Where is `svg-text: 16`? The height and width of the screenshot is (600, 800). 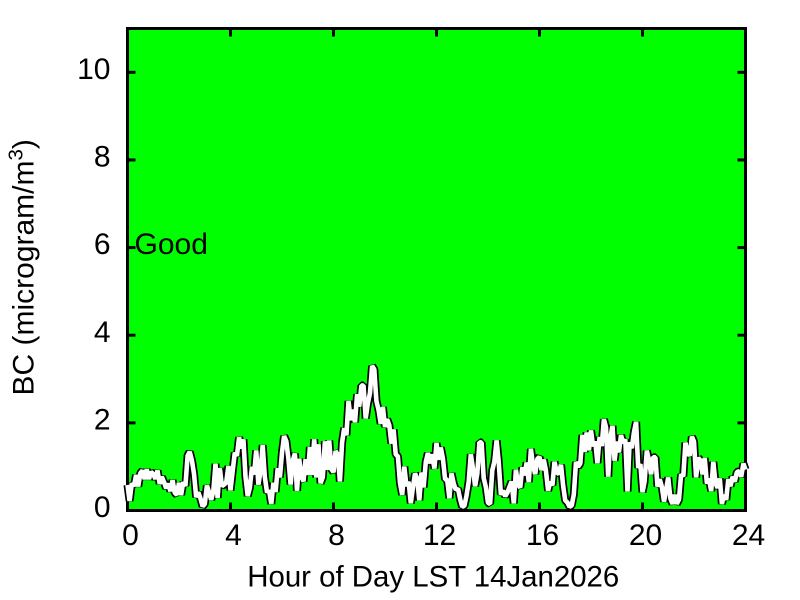 svg-text: 16 is located at coordinates (542, 535).